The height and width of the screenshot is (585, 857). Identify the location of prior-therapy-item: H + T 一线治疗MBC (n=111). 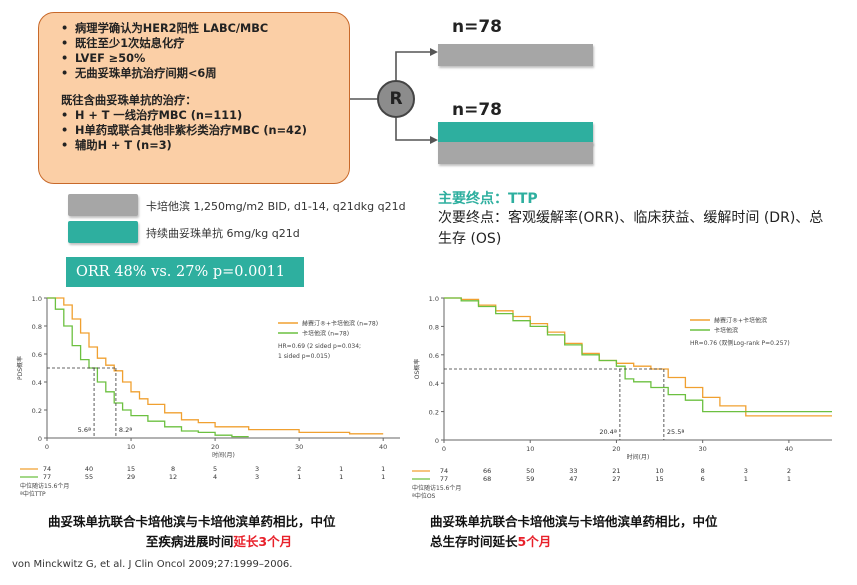
(201, 115).